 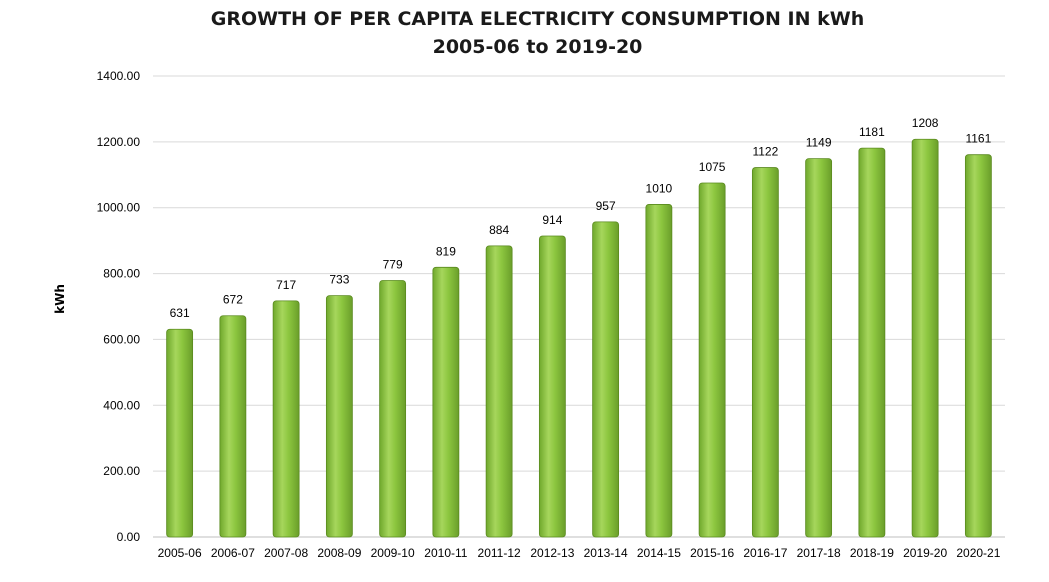 What do you see at coordinates (180, 553) in the screenshot?
I see `x-tick-label: 2005-06` at bounding box center [180, 553].